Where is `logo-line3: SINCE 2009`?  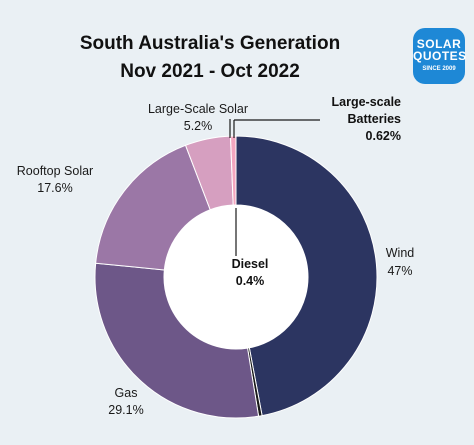 logo-line3: SINCE 2009 is located at coordinates (439, 69).